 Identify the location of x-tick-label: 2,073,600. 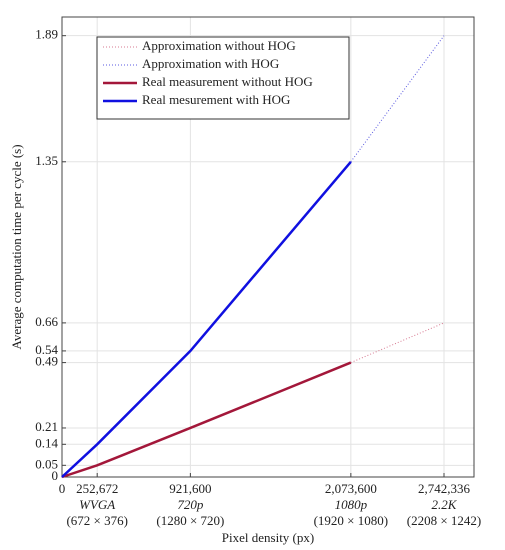
(351, 488).